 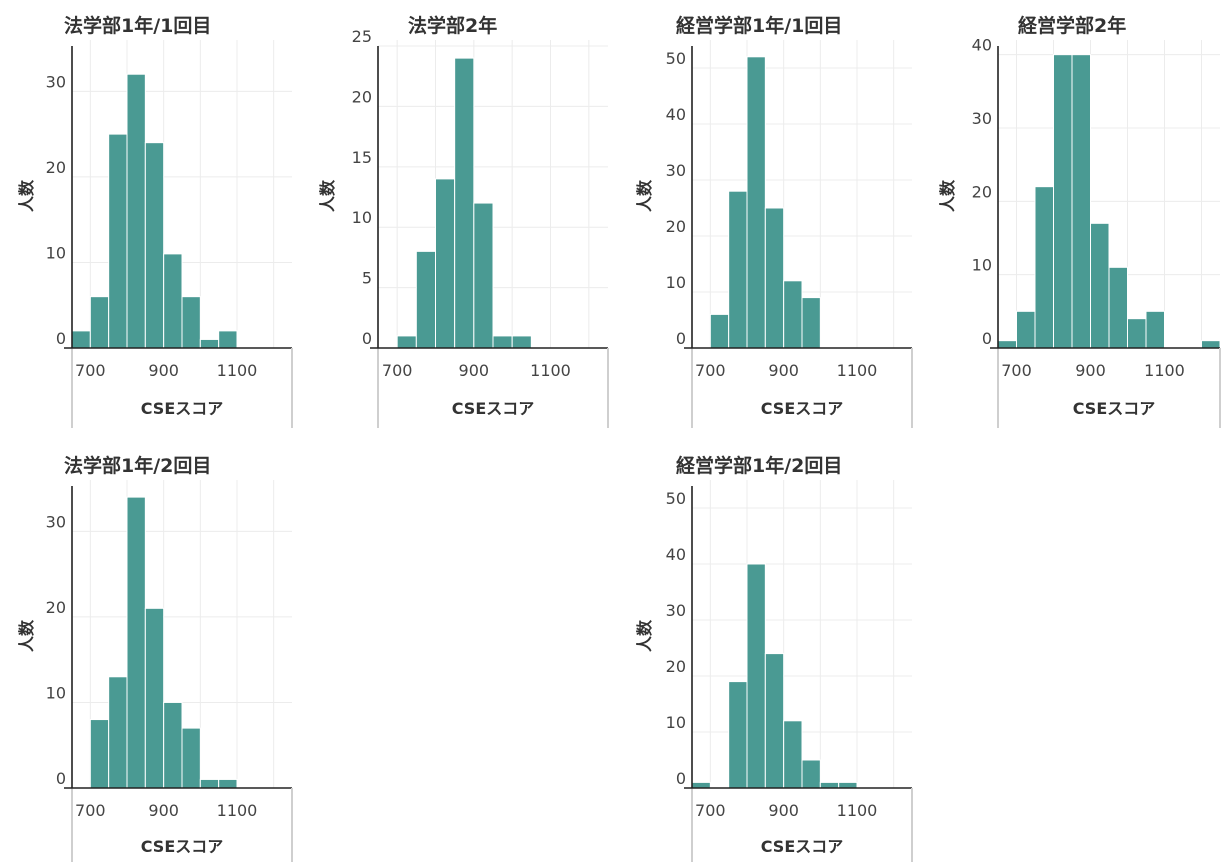 What do you see at coordinates (137, 25) in the screenshot?
I see `panel-title: 法学部1年/1回目` at bounding box center [137, 25].